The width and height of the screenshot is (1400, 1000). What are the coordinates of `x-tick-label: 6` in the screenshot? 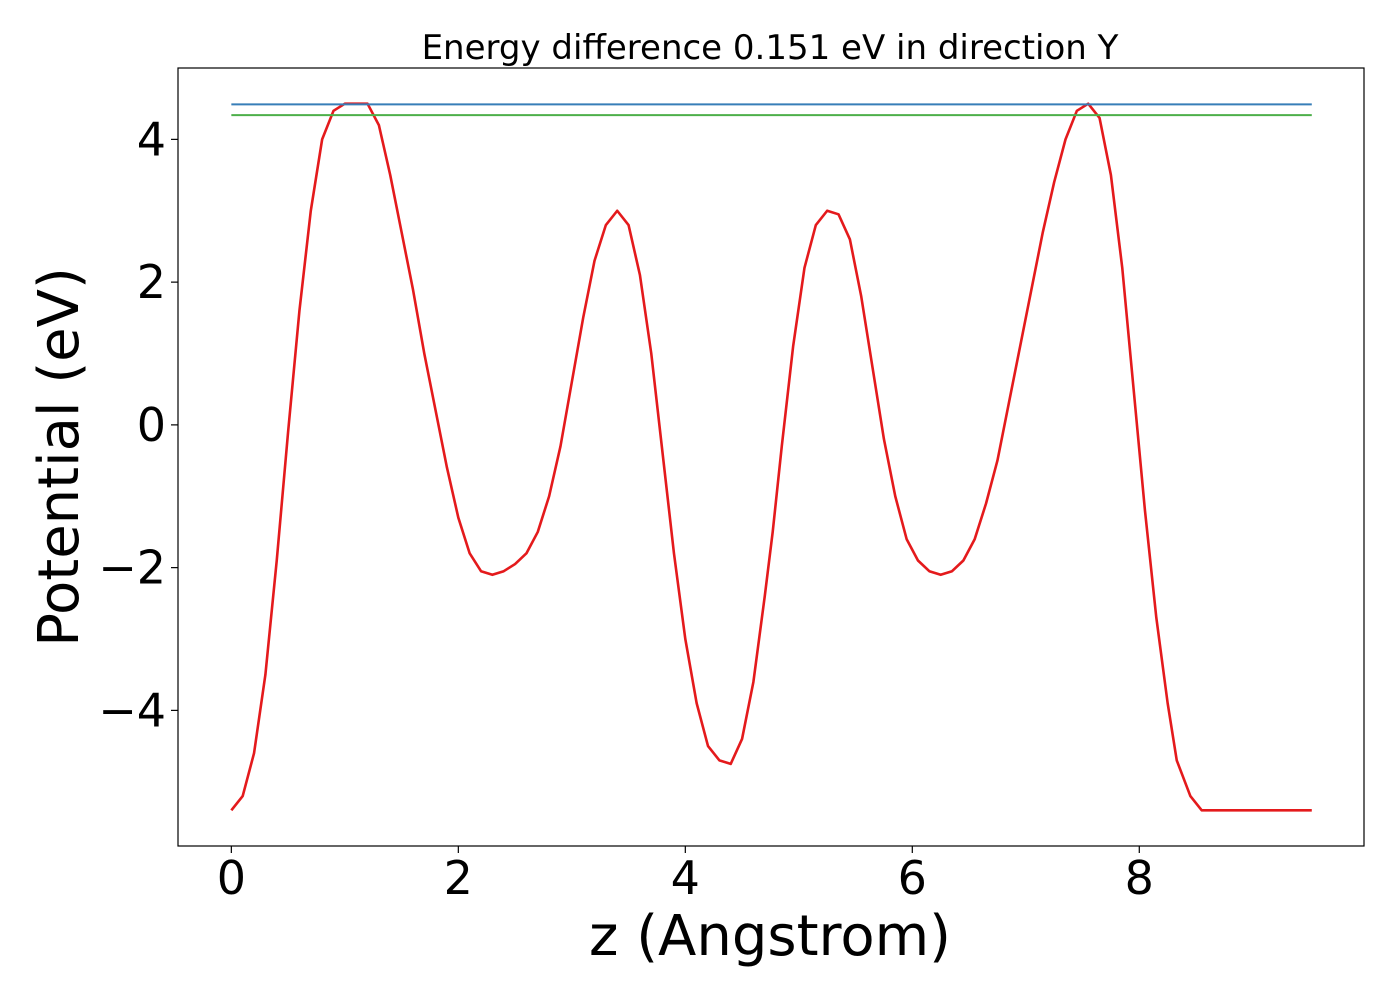 It's located at (912, 878).